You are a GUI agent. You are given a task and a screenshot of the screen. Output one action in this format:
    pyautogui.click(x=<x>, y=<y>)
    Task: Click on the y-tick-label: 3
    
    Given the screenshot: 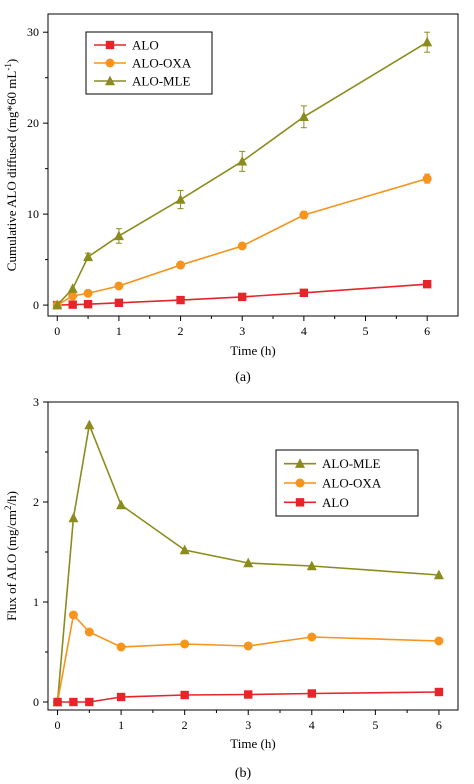 What is the action you would take?
    pyautogui.click(x=36, y=402)
    